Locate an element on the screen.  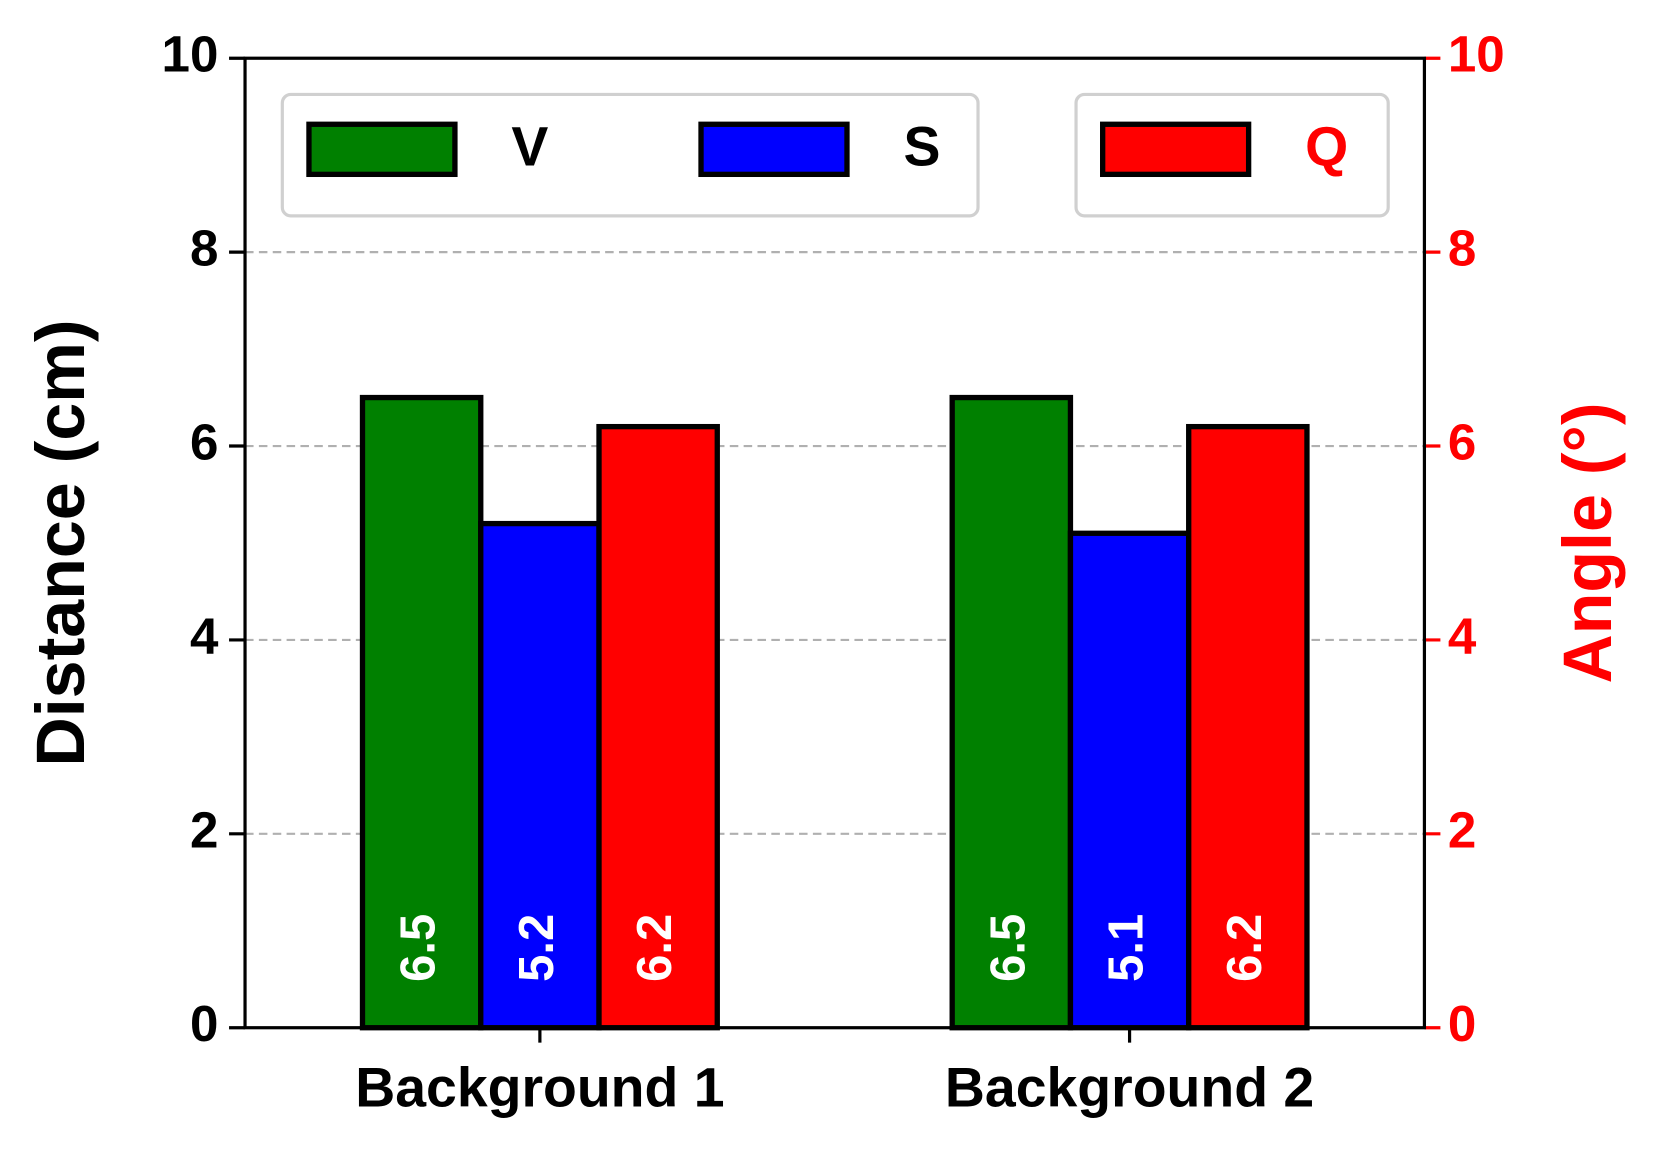
y-tick-label: 8 is located at coordinates (204, 248).